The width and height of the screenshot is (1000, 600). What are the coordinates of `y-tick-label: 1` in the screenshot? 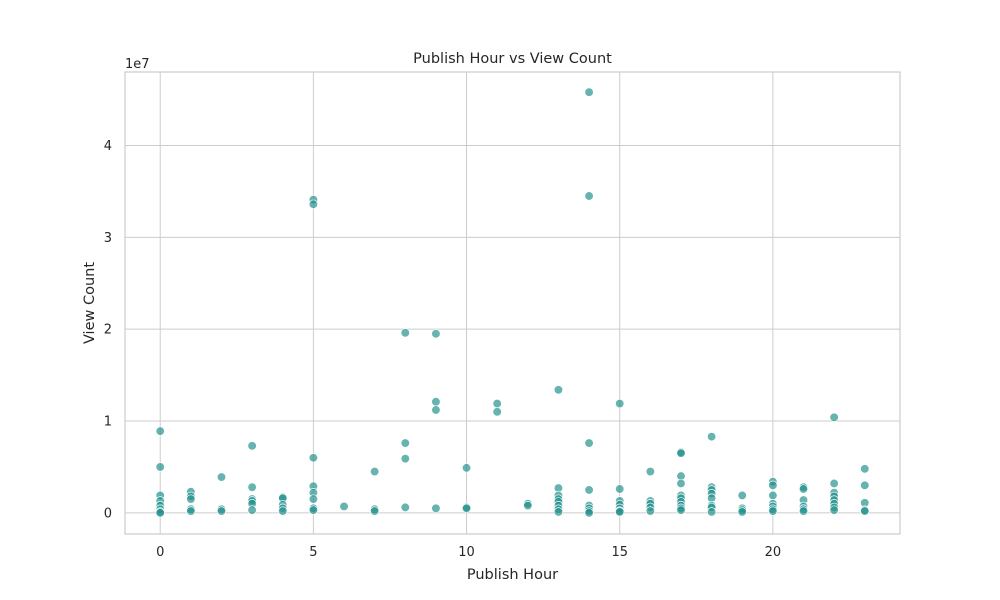 It's located at (108, 422).